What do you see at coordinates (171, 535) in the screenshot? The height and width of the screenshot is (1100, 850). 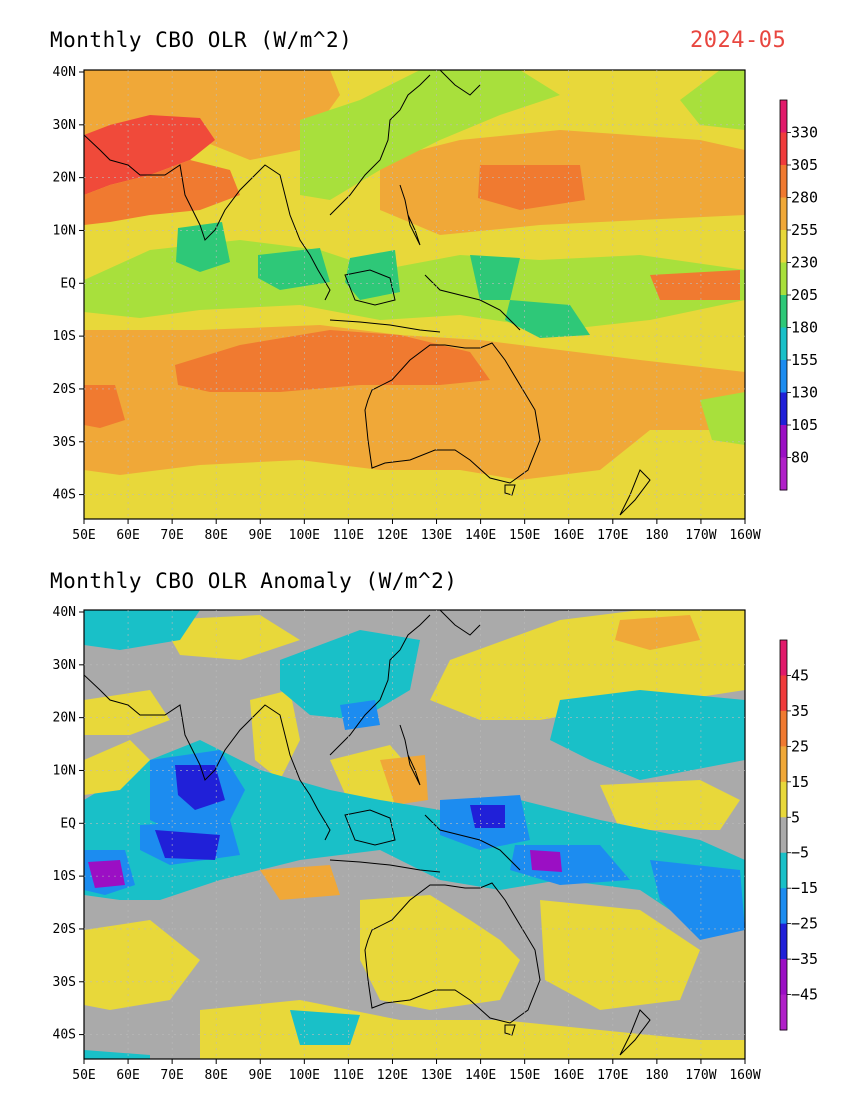 I see `olr-lon-tick-label: 70E` at bounding box center [171, 535].